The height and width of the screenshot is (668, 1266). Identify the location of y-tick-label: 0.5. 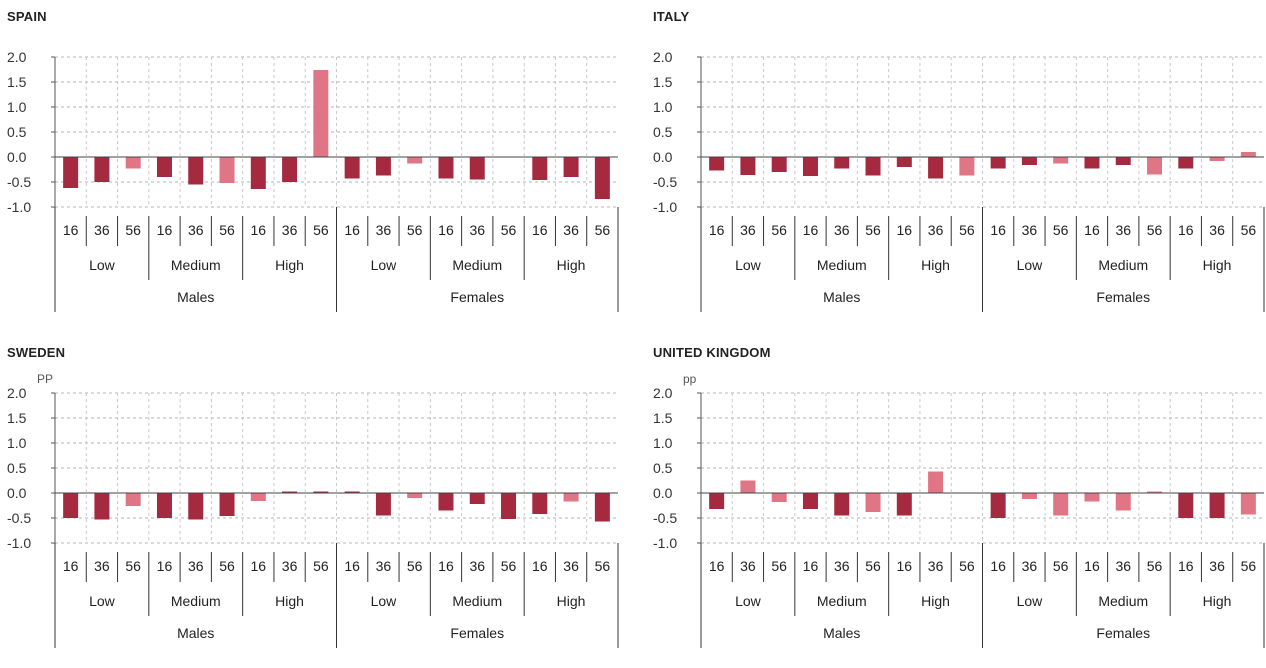
(17, 132).